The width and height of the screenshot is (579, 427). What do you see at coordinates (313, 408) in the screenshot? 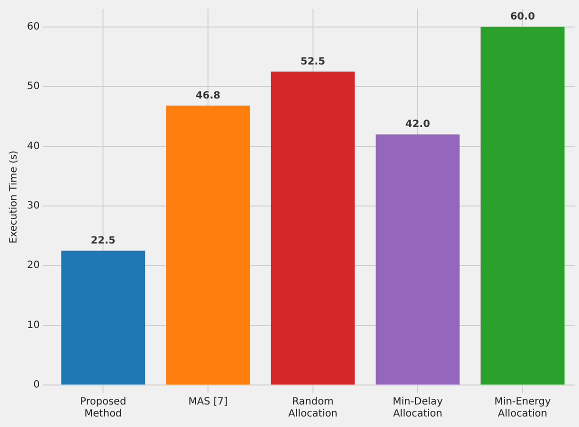
I see `x-tick-label: Random Allocation` at bounding box center [313, 408].